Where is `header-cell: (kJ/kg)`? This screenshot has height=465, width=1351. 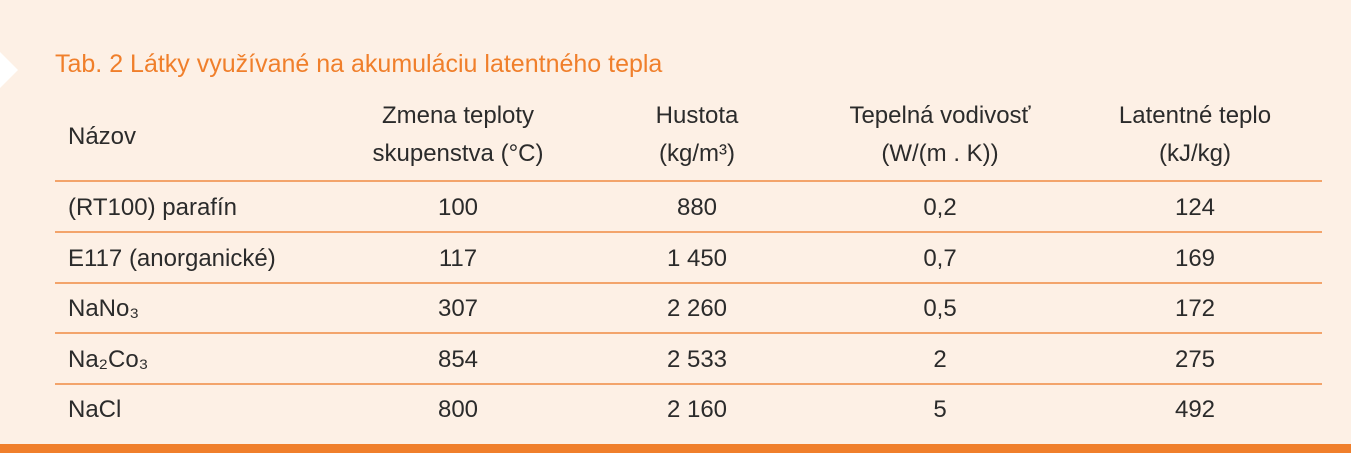 header-cell: (kJ/kg) is located at coordinates (1195, 153).